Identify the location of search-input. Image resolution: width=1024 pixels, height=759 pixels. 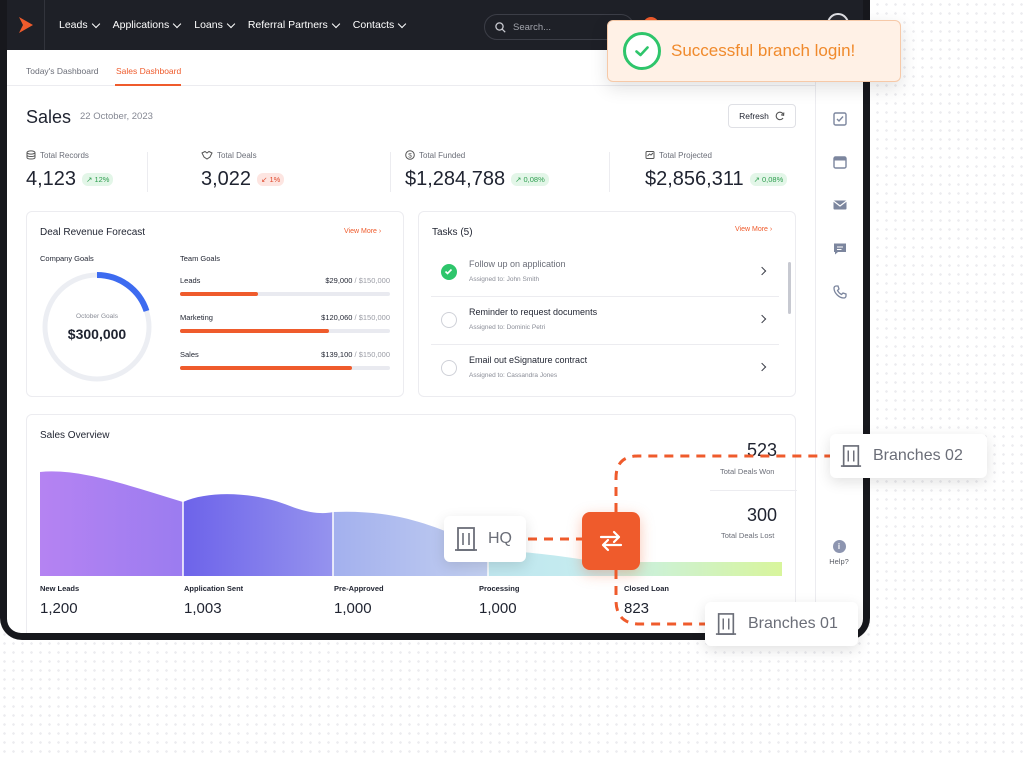
(568, 27).